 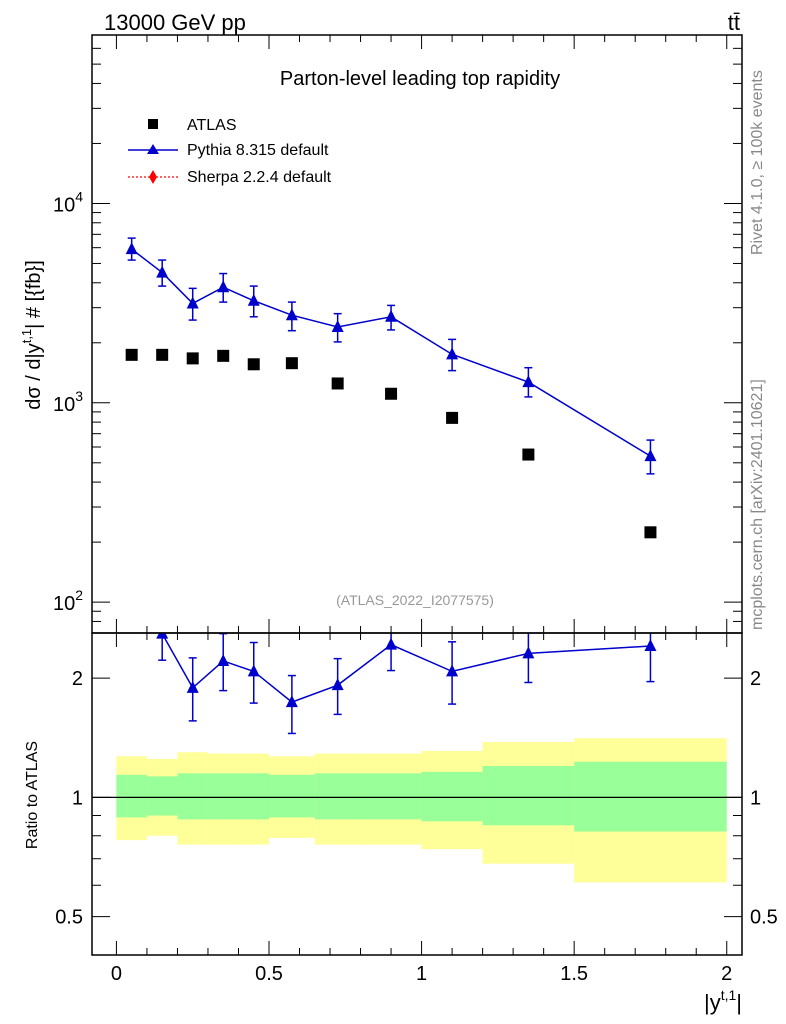 I want to click on x-axis-label: |yt,1|, so click(x=723, y=1001).